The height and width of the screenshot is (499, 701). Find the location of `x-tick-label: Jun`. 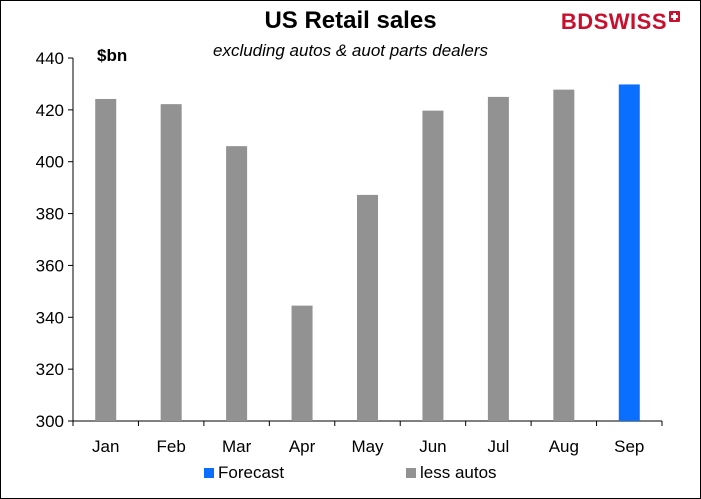

x-tick-label: Jun is located at coordinates (432, 446).